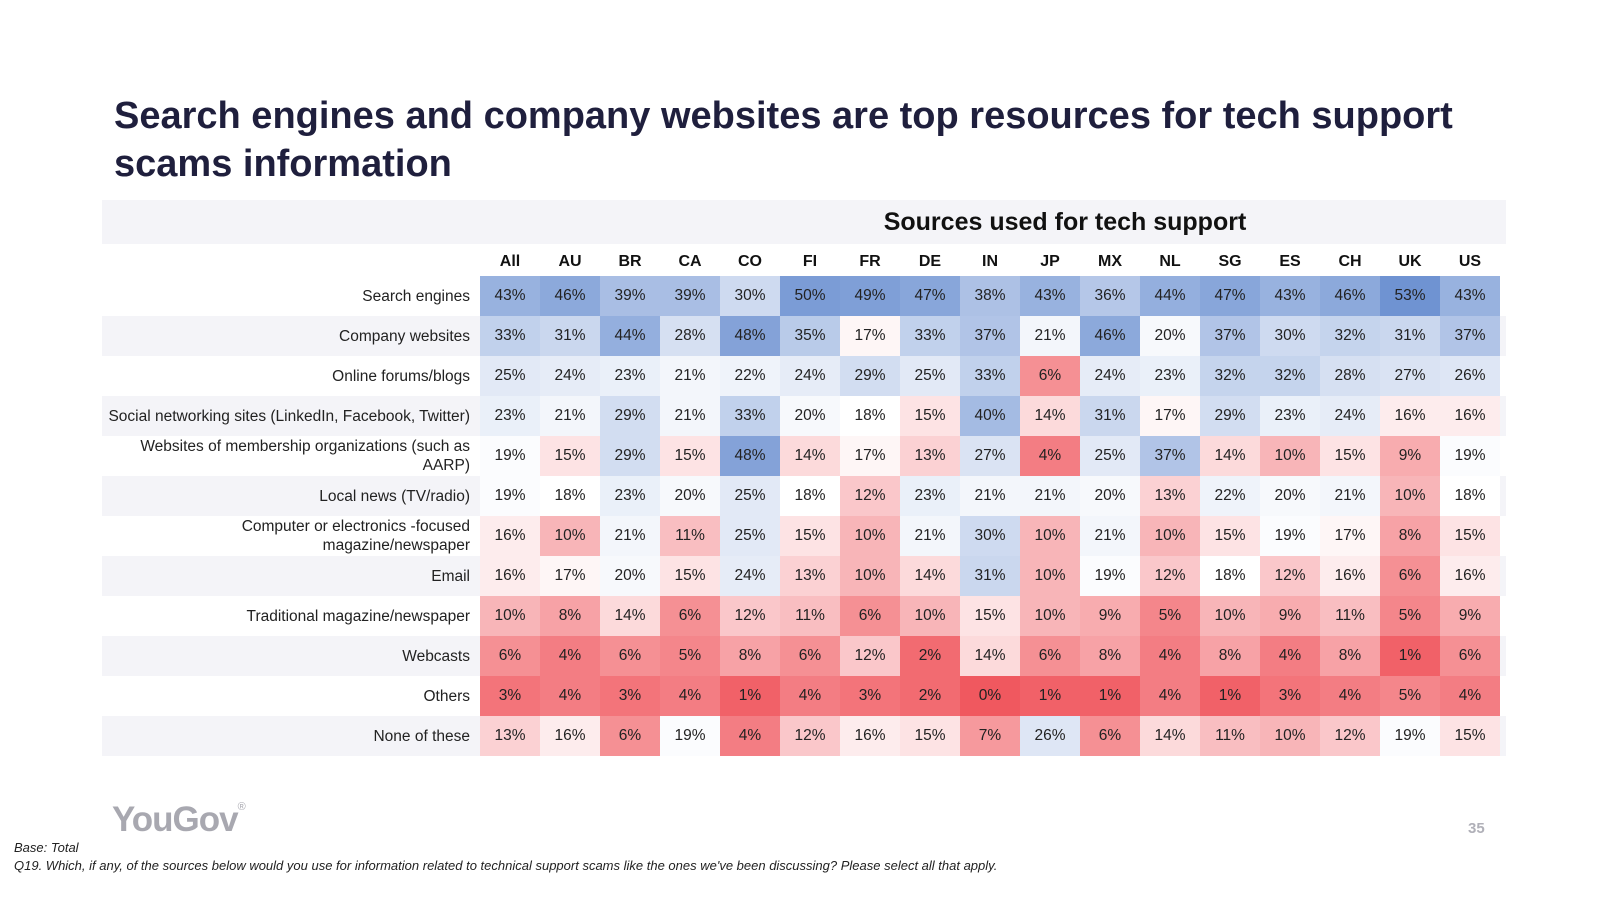  What do you see at coordinates (1110, 261) in the screenshot?
I see `column-header: MX` at bounding box center [1110, 261].